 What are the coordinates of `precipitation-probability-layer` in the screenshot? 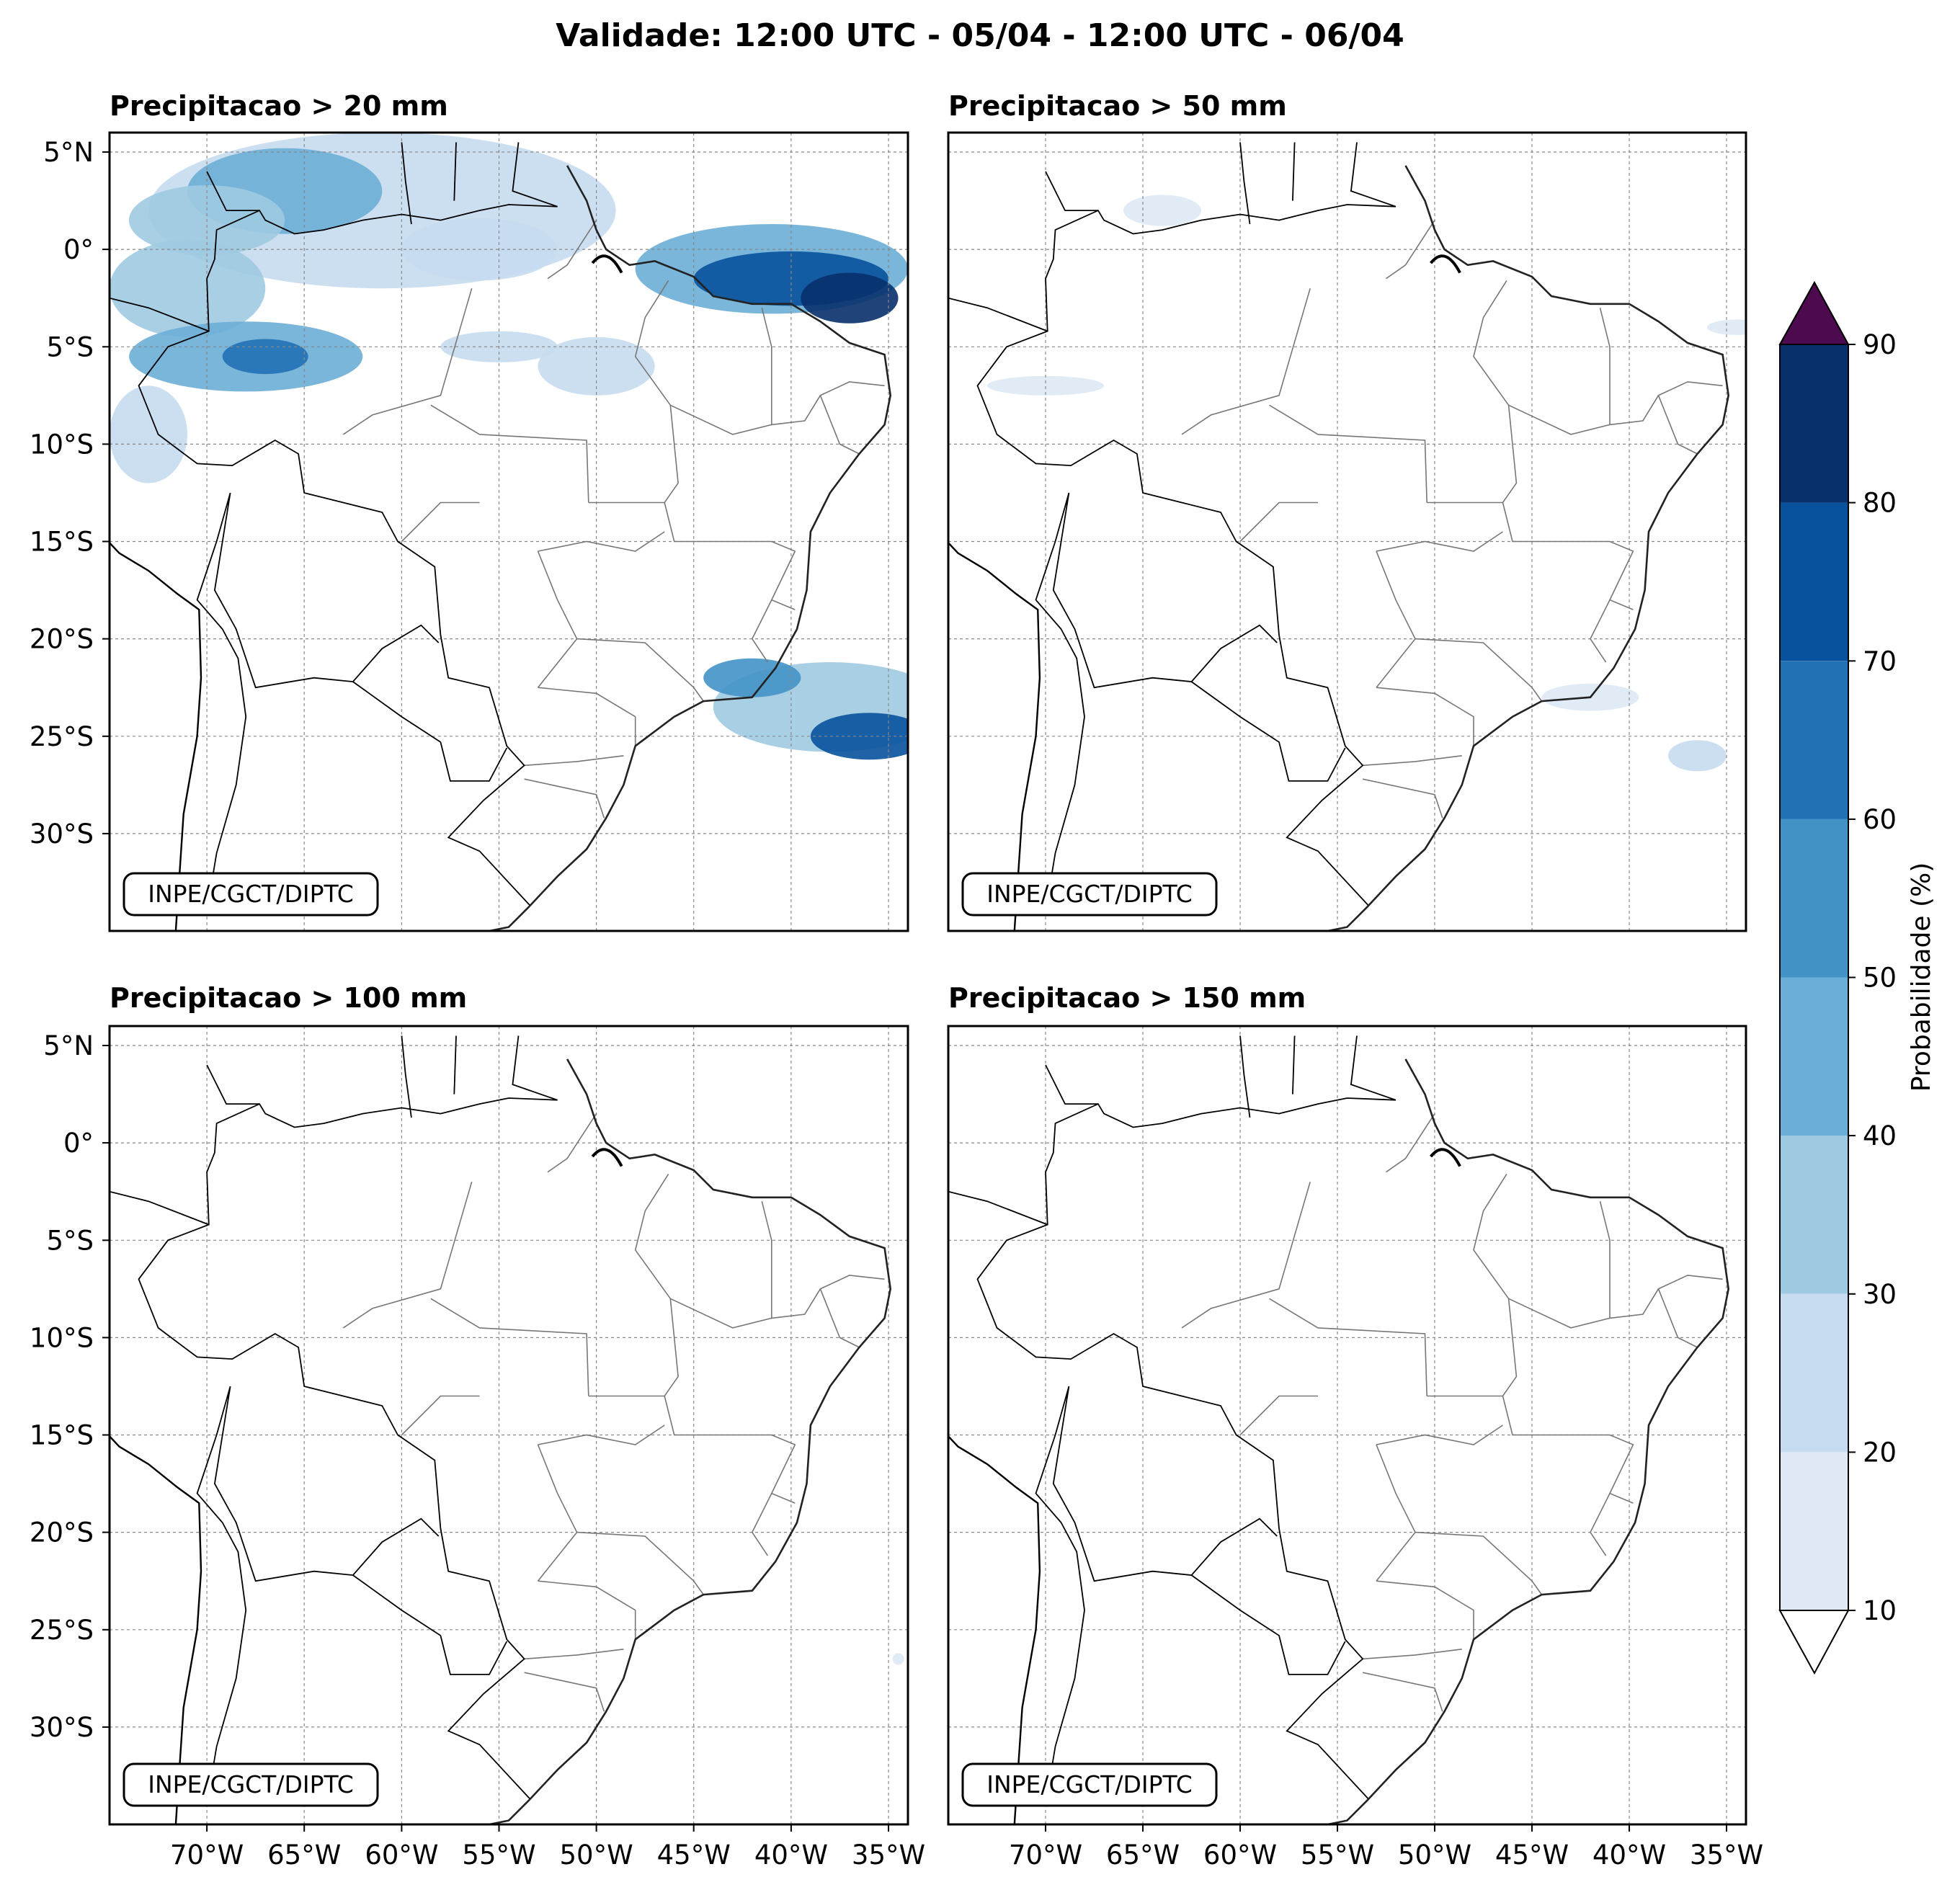 It's located at (1366, 484).